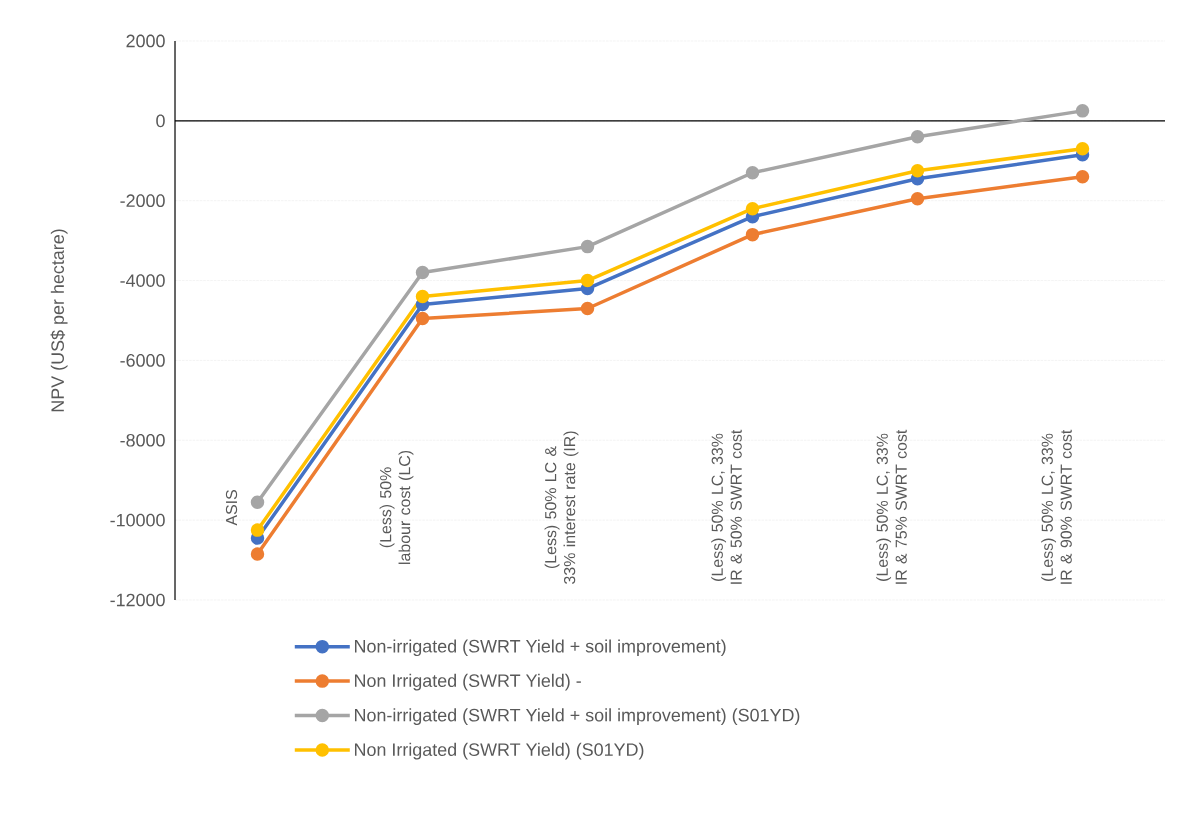 This screenshot has height=813, width=1180. What do you see at coordinates (160, 121) in the screenshot?
I see `y-tick-label: 0` at bounding box center [160, 121].